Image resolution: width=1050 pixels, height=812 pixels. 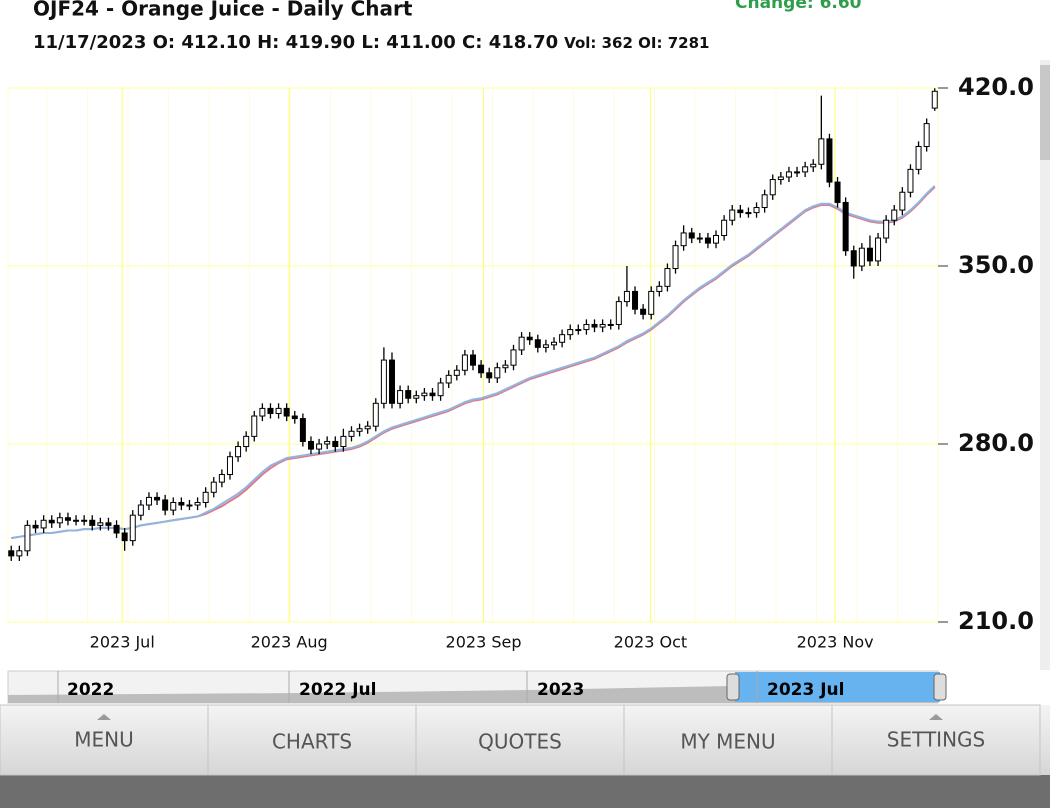 What do you see at coordinates (520, 742) in the screenshot?
I see `menu-label: QUOTES` at bounding box center [520, 742].